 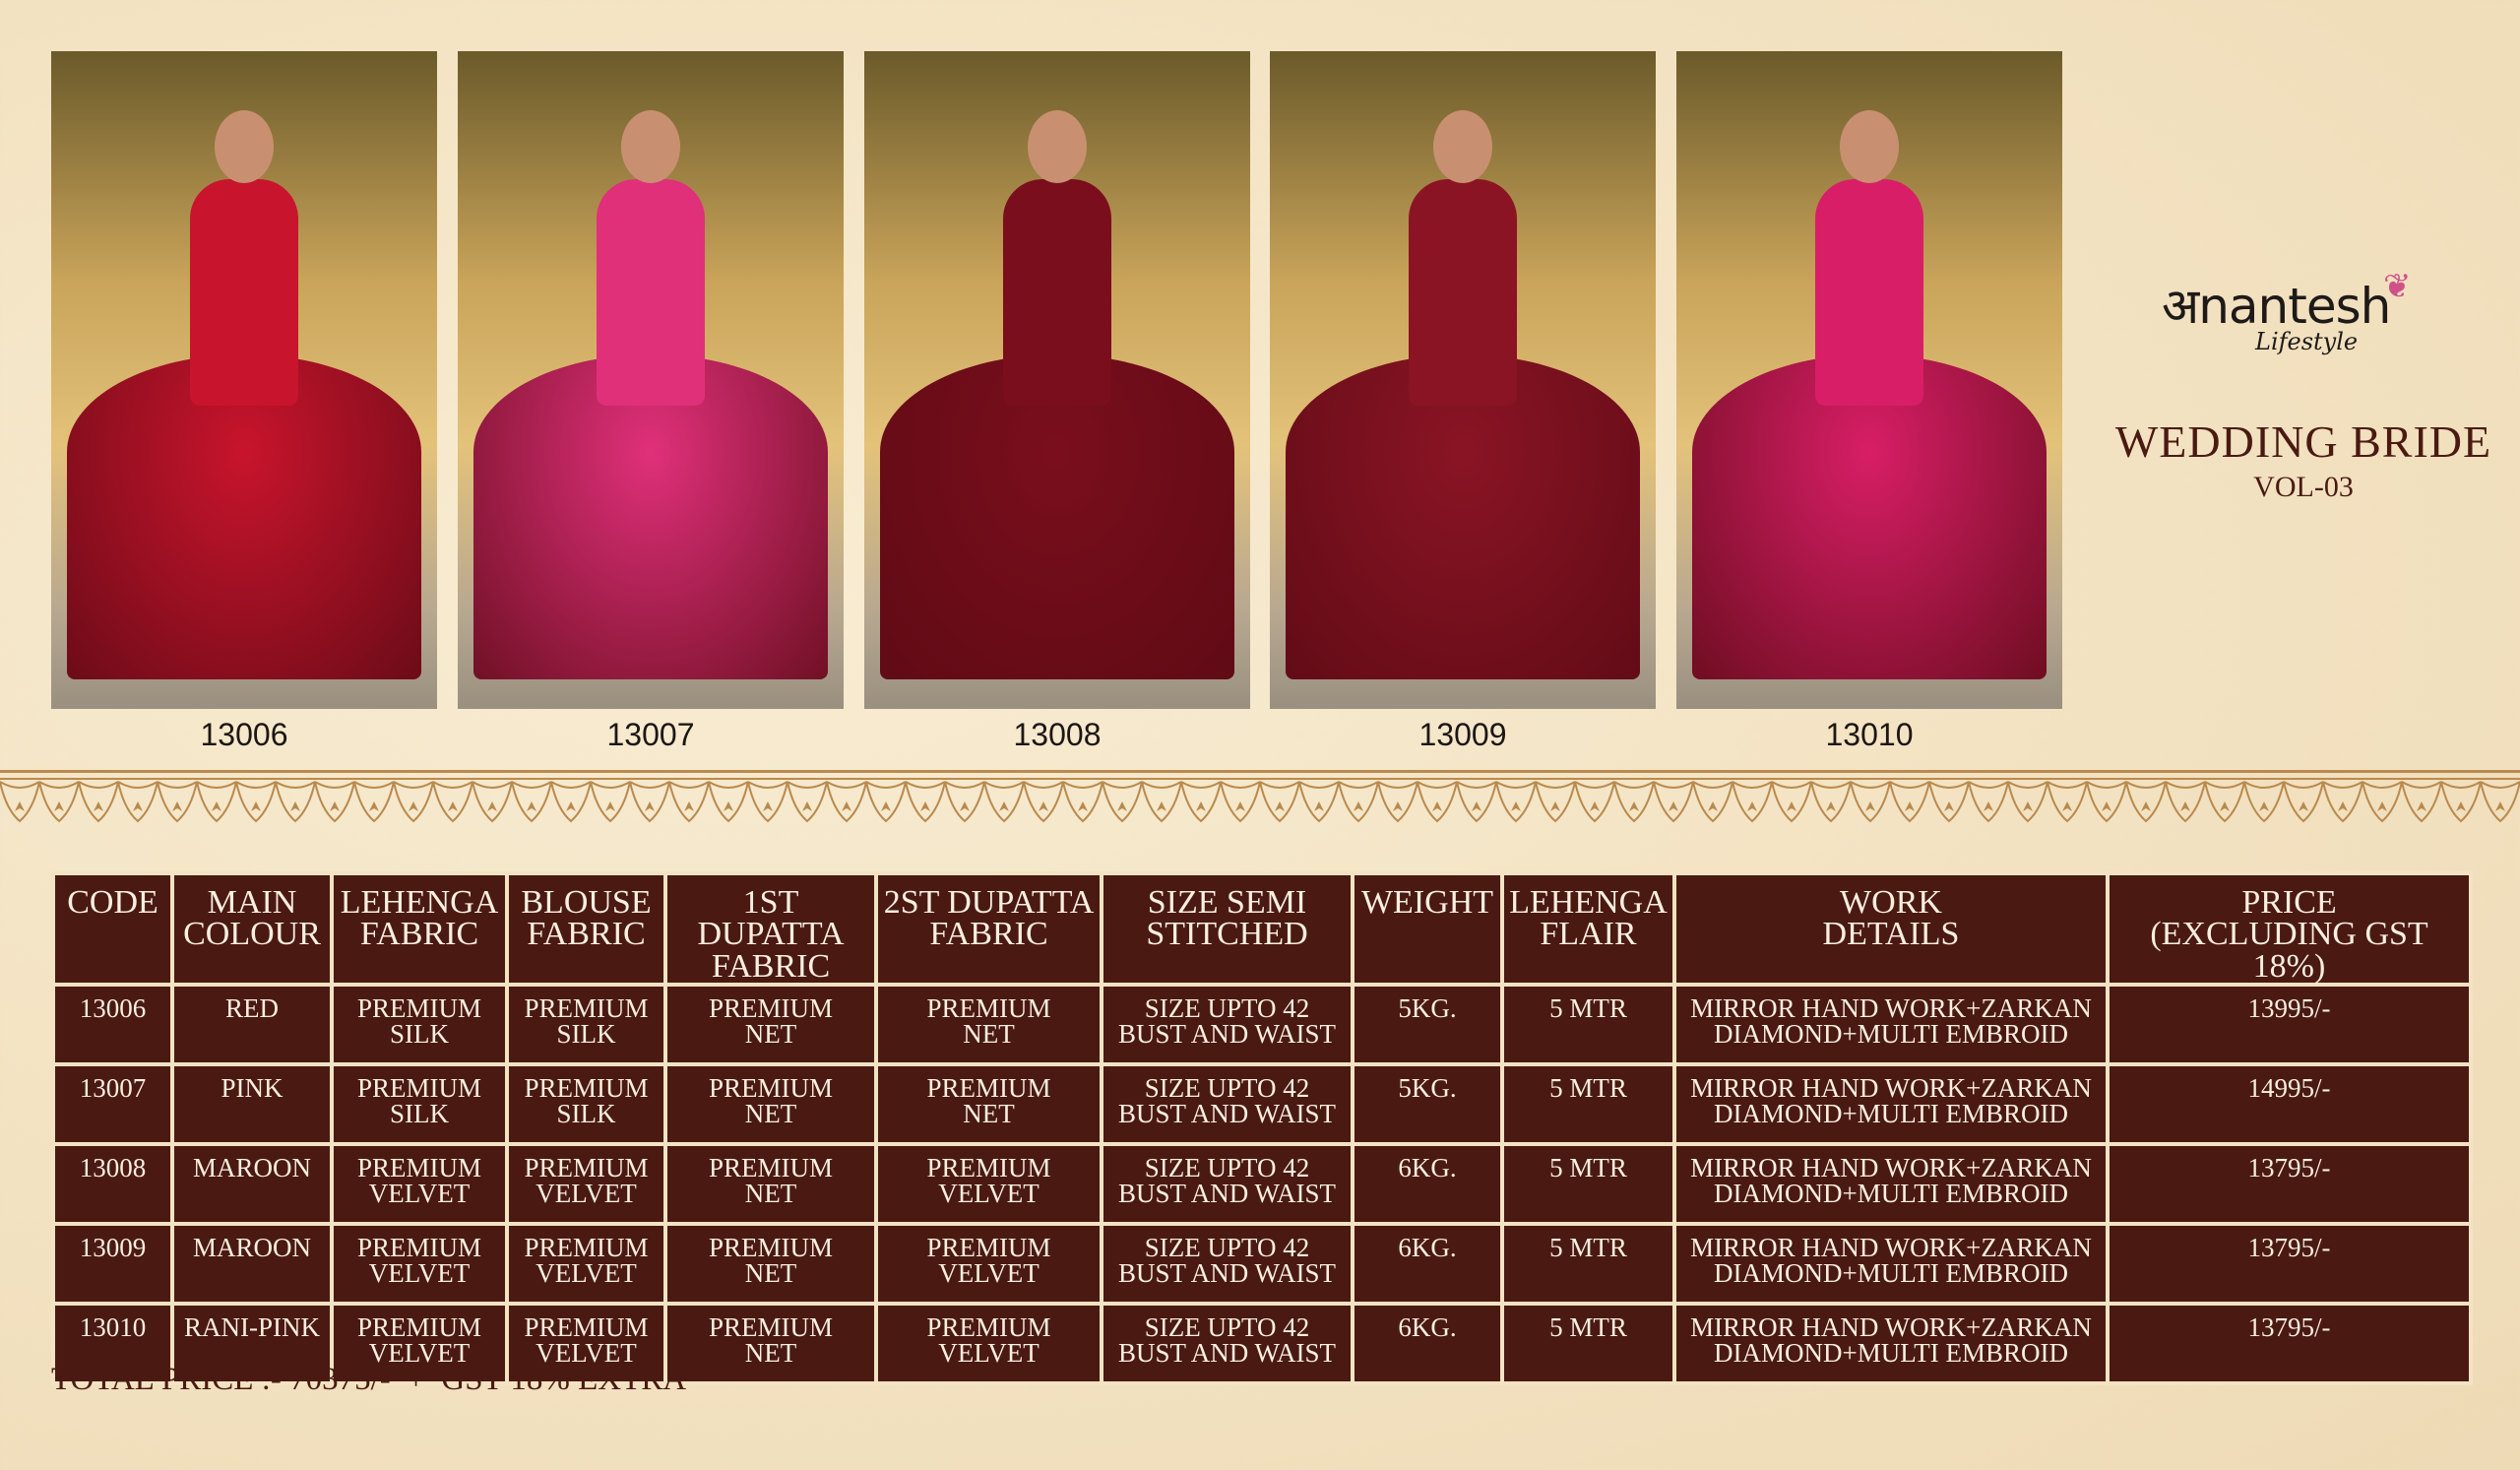 I want to click on table-cell: PREMIUM VELVET, so click(x=586, y=1263).